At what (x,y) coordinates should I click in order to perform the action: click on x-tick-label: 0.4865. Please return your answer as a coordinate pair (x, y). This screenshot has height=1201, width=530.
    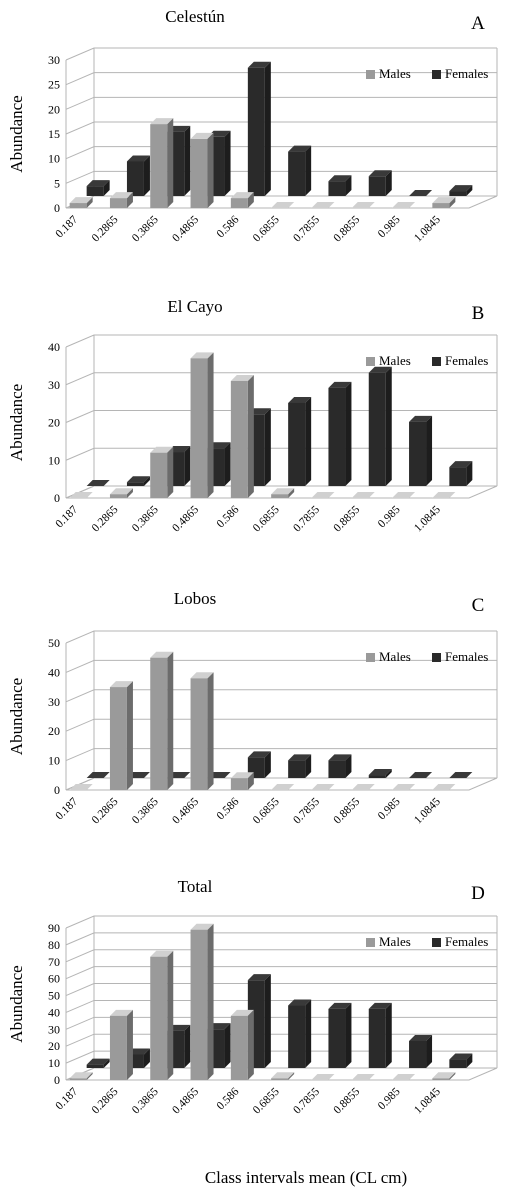
    Looking at the image, I should click on (185, 228).